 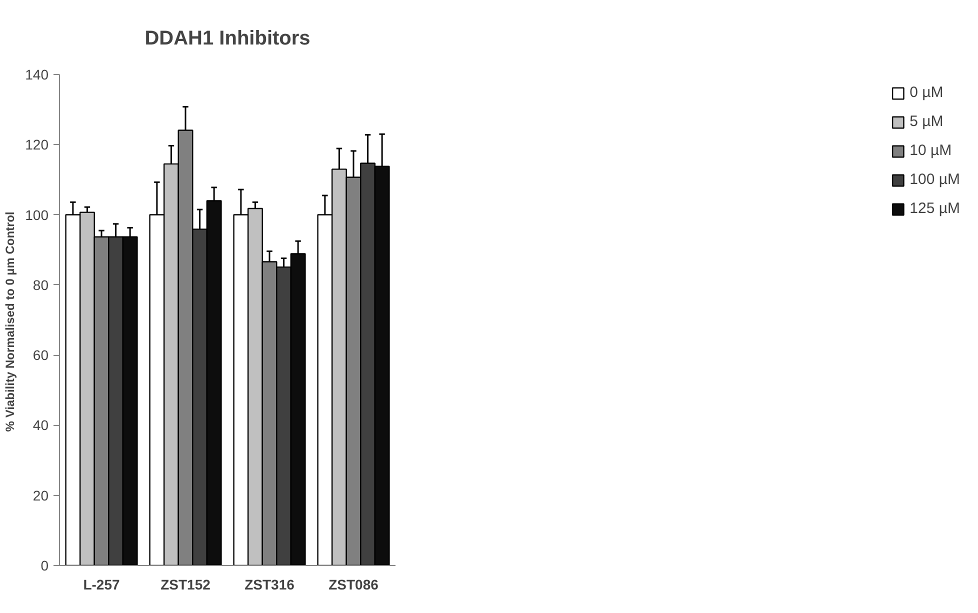 I want to click on x-tick-label: L-257, so click(x=101, y=584).